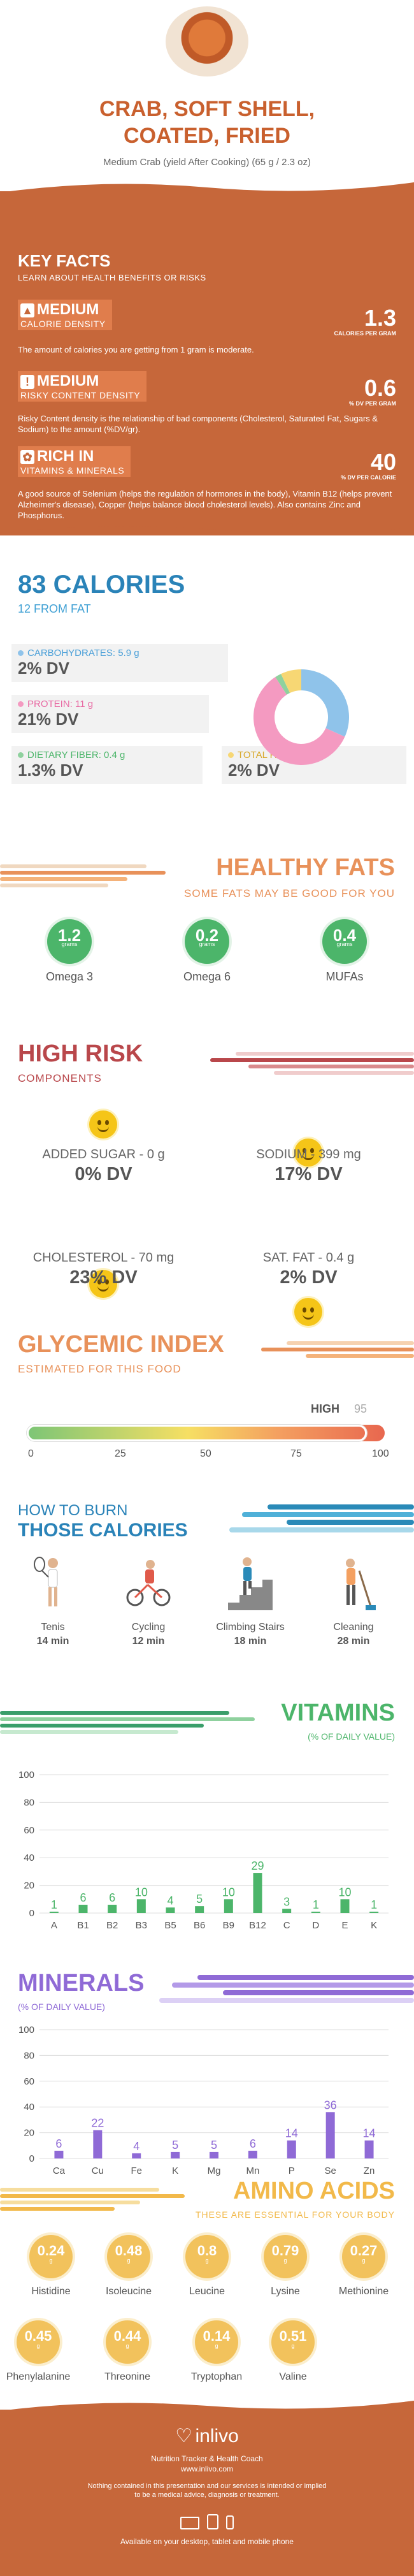 This screenshot has height=2576, width=414. I want to click on glycemic-subtitle: ESTIMATED FOR THIS FOOD, so click(100, 1369).